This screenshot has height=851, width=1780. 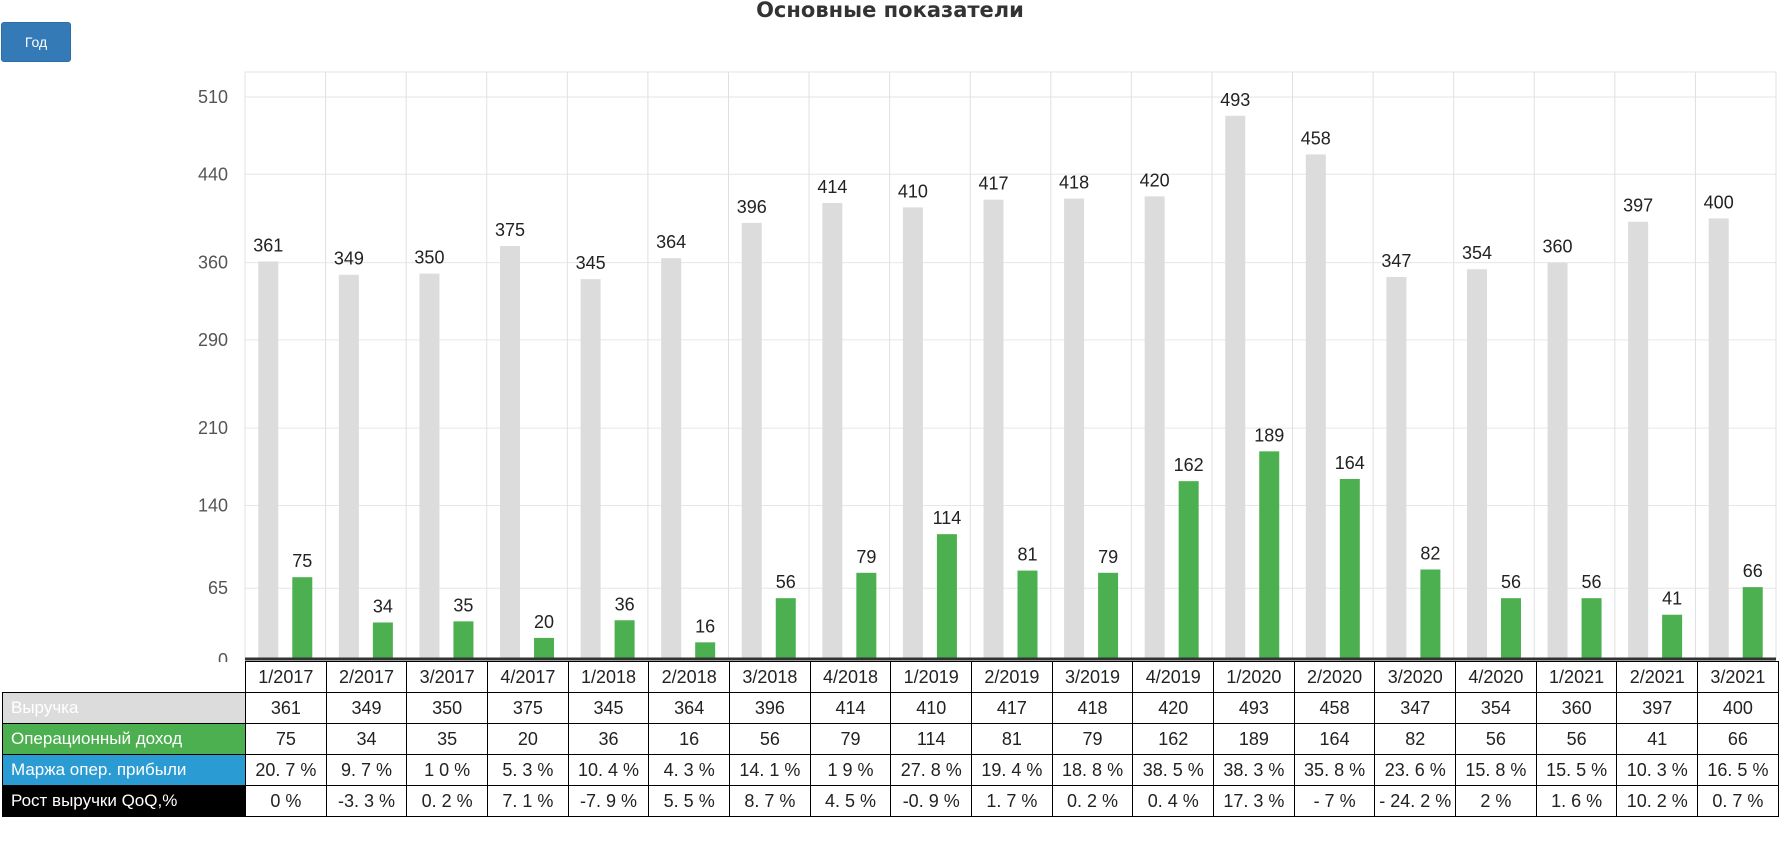 I want to click on table-cell: -3. 3 %, so click(x=366, y=801).